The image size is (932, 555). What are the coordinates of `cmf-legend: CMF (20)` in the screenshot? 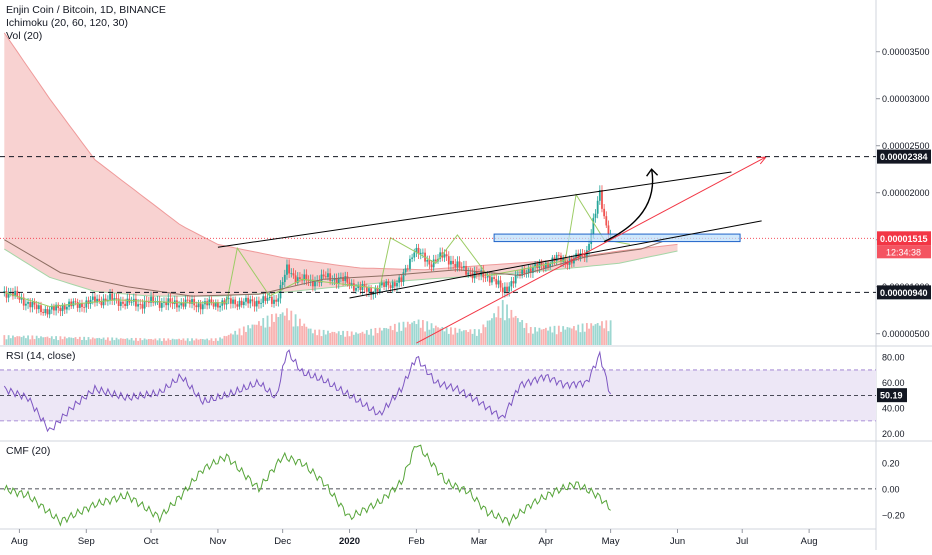 It's located at (28, 451).